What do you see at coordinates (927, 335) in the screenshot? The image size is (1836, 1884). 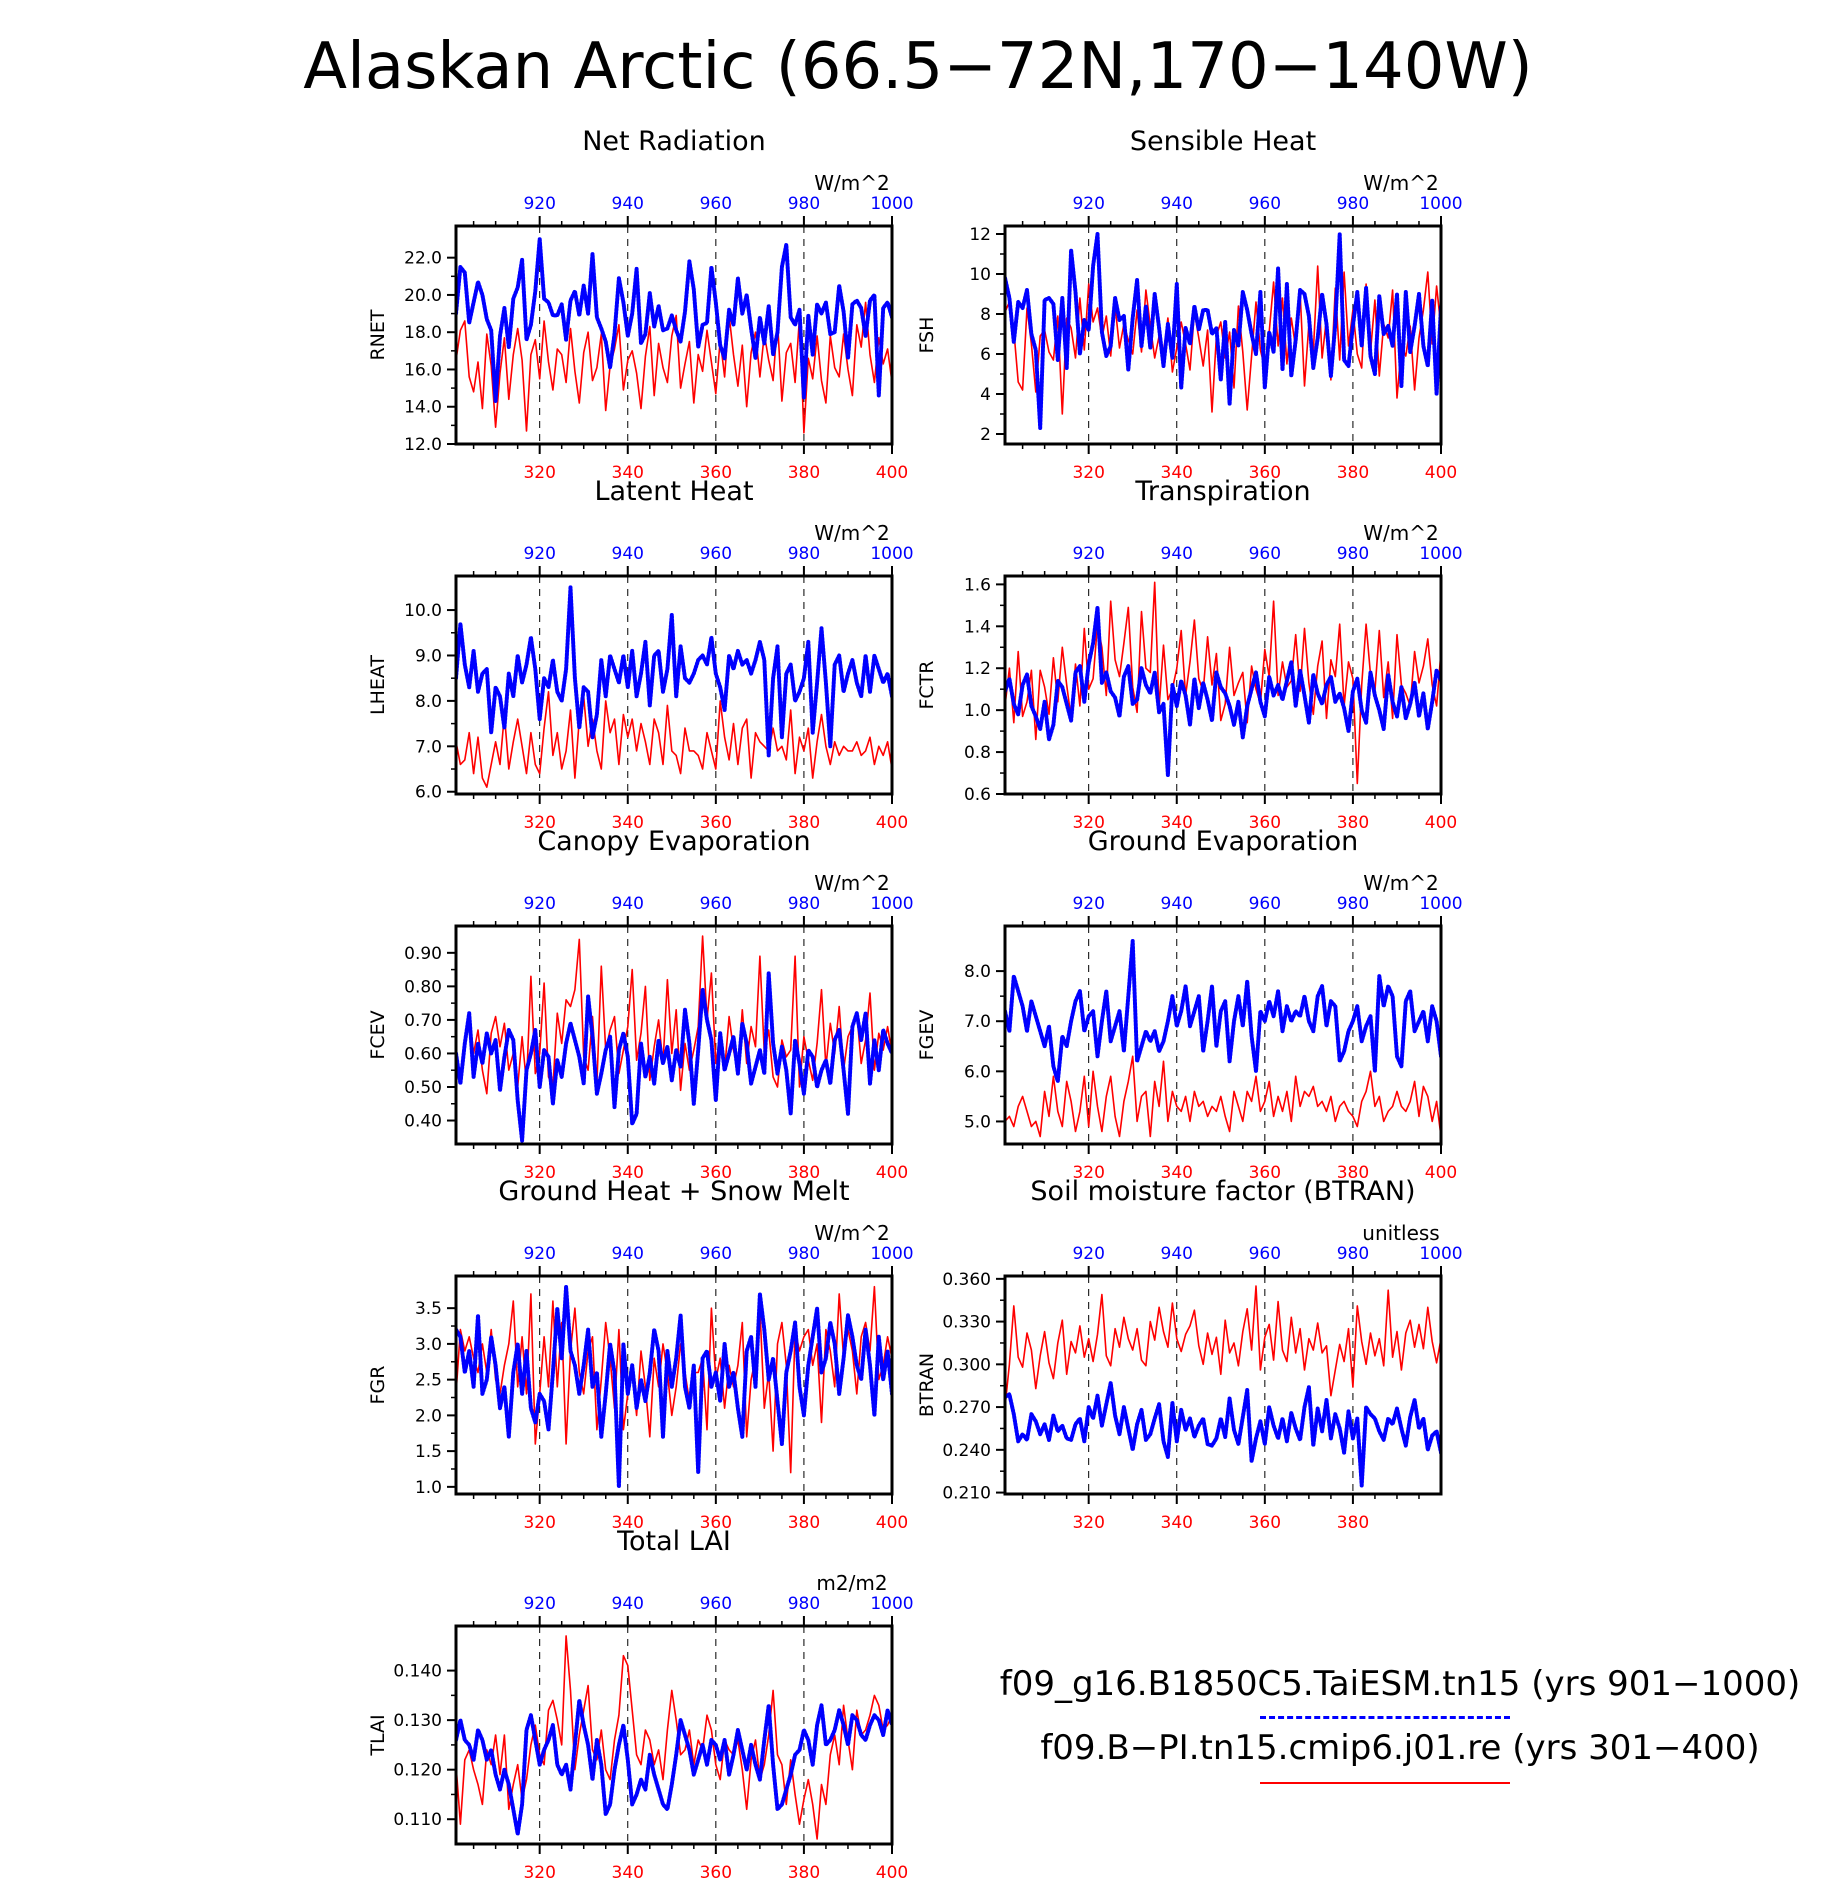 I see `y-axis-label: FSH` at bounding box center [927, 335].